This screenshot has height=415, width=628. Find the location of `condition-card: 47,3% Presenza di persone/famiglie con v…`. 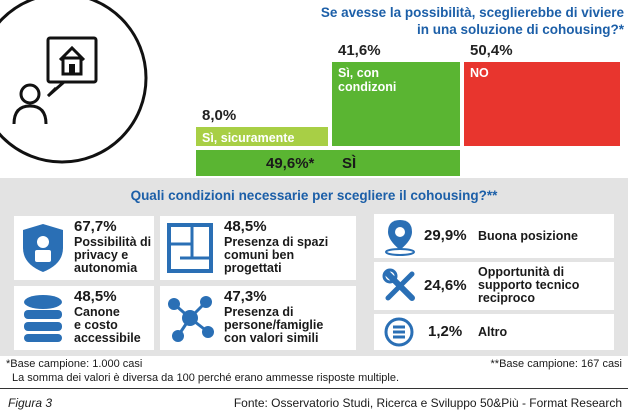

condition-card: 47,3% Presenza di persone/famiglie con v… is located at coordinates (258, 318).